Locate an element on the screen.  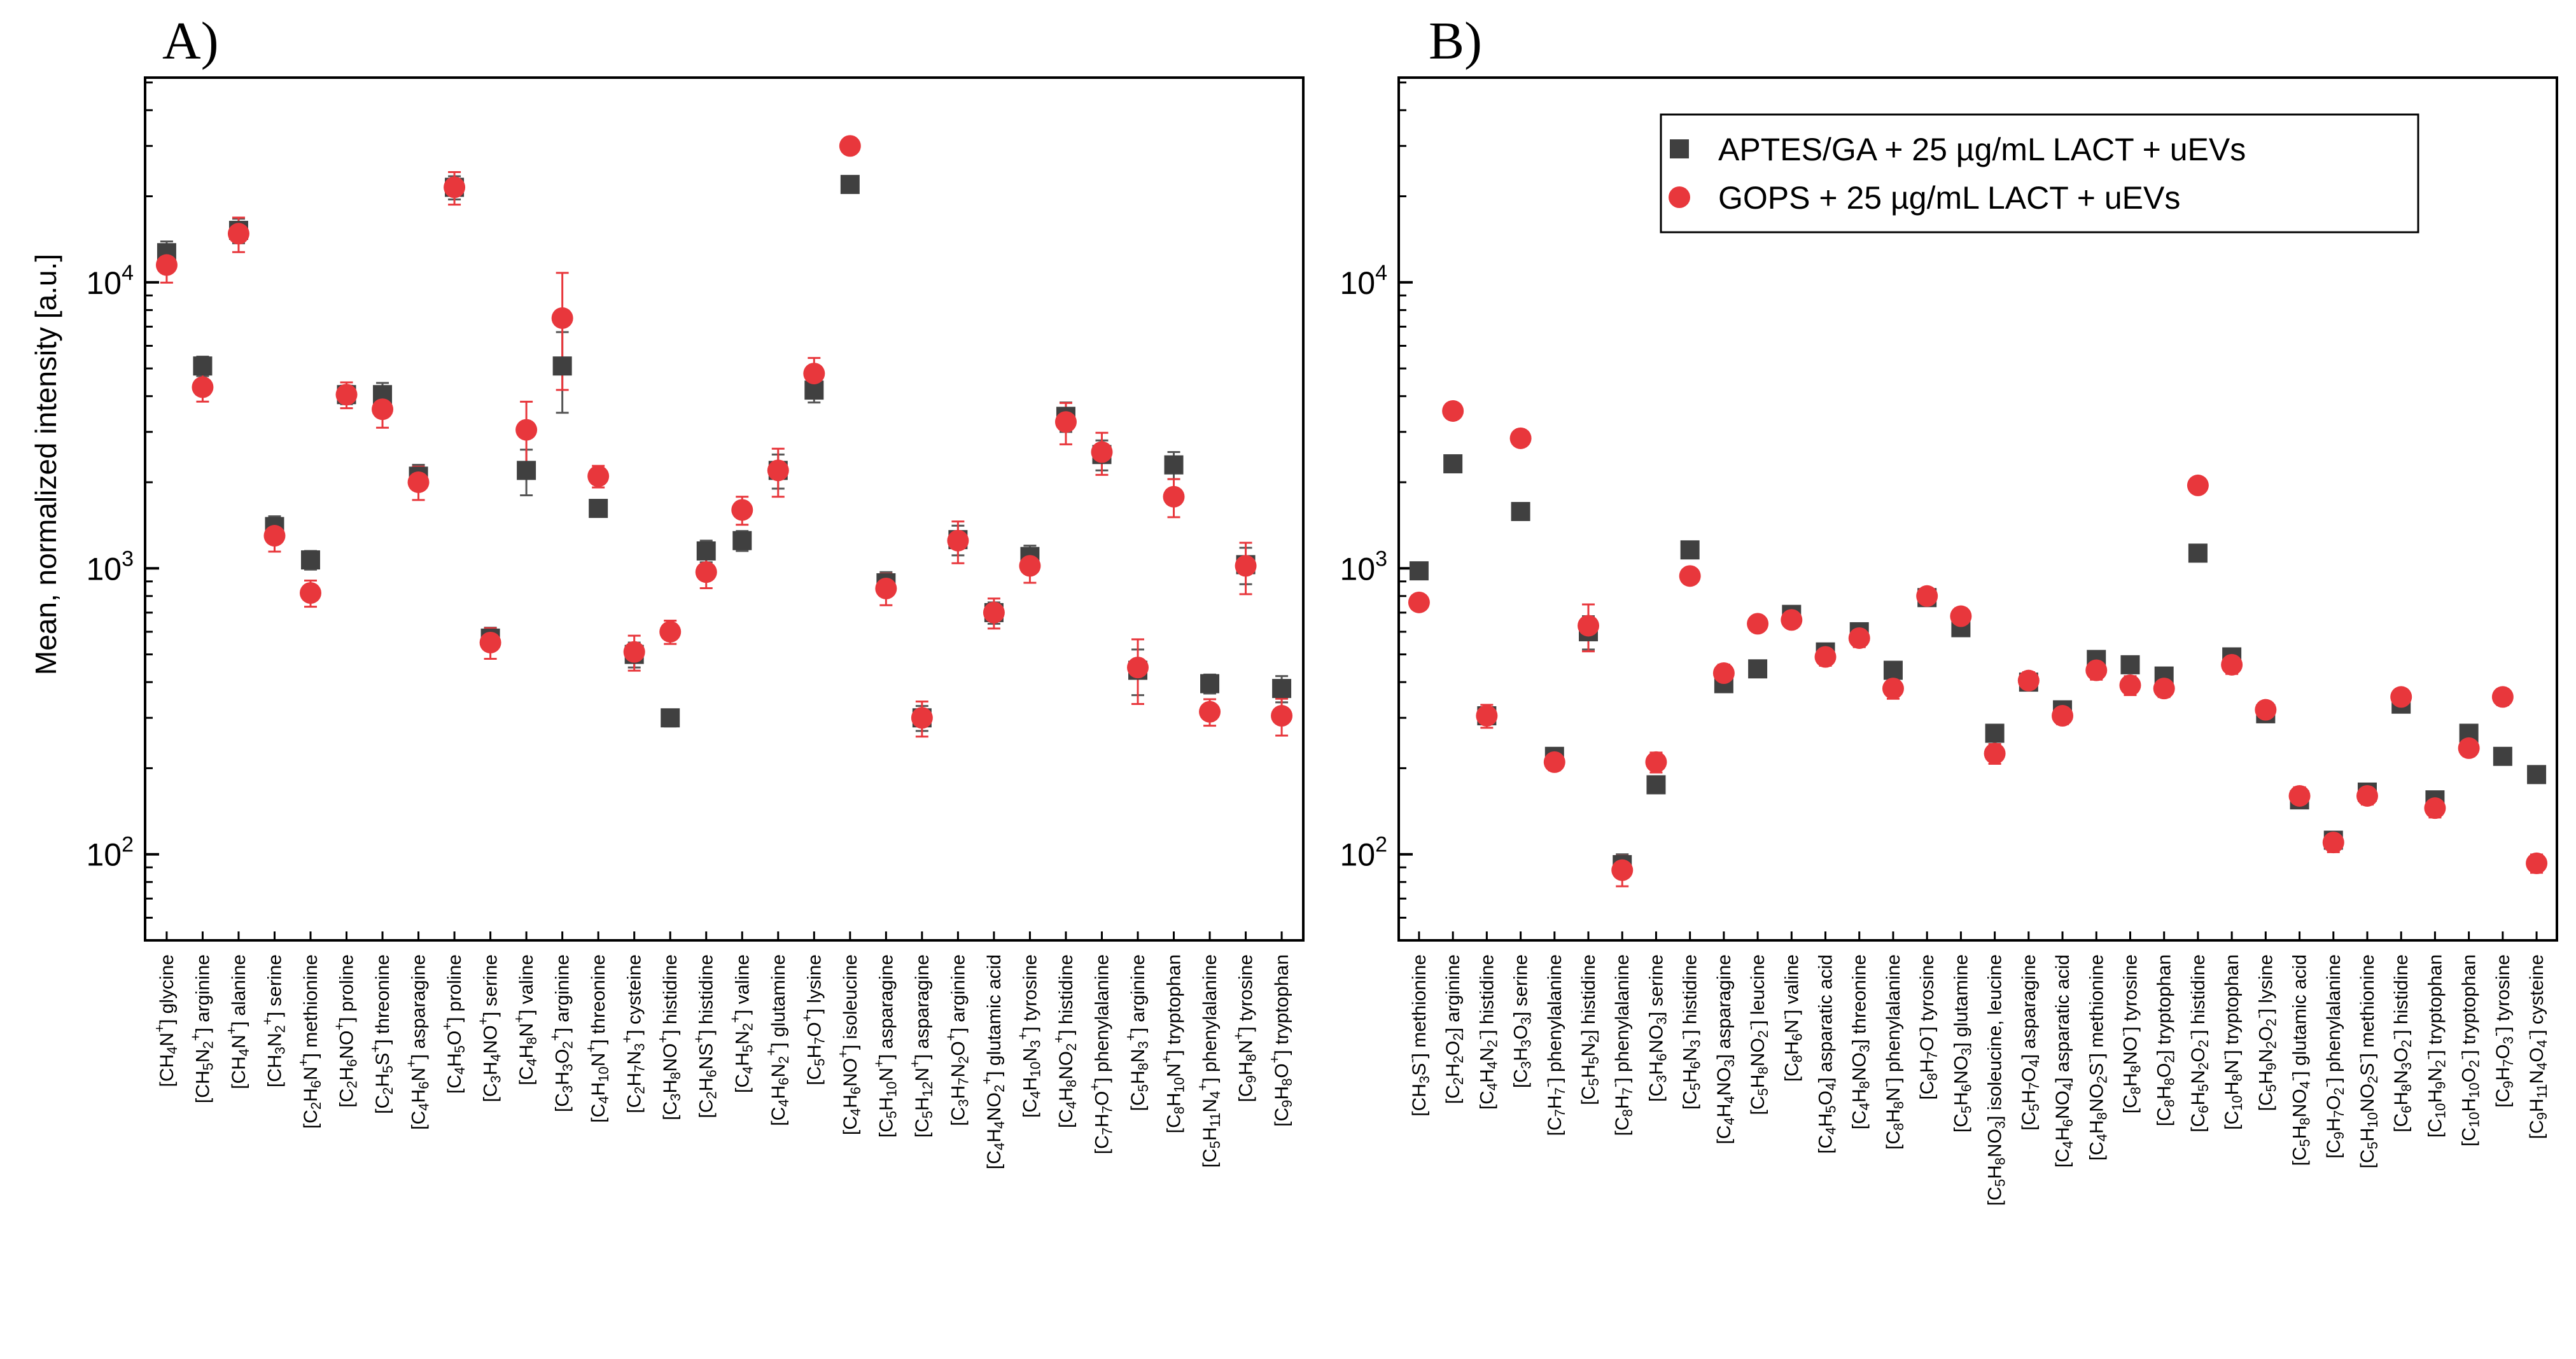
x-category-label: [C10H9N2-] tryptophan is located at coordinates (2433, 1046).